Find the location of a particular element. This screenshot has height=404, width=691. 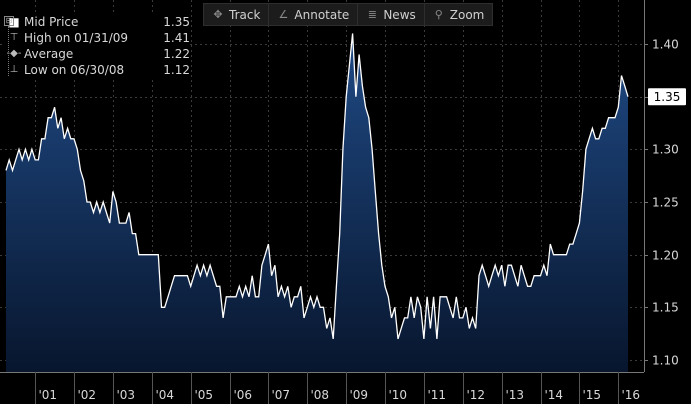

current-price-tag: 1.35 is located at coordinates (667, 97).